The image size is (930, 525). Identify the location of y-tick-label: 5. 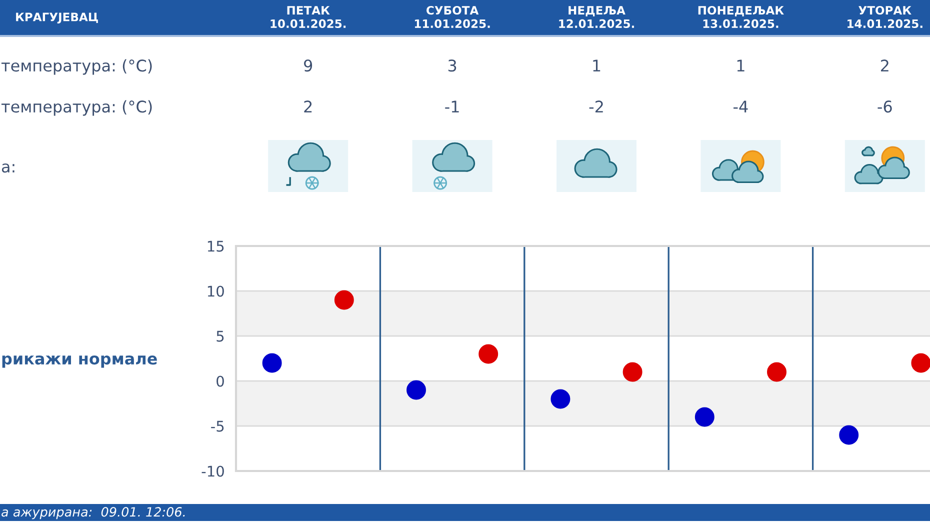
(220, 336).